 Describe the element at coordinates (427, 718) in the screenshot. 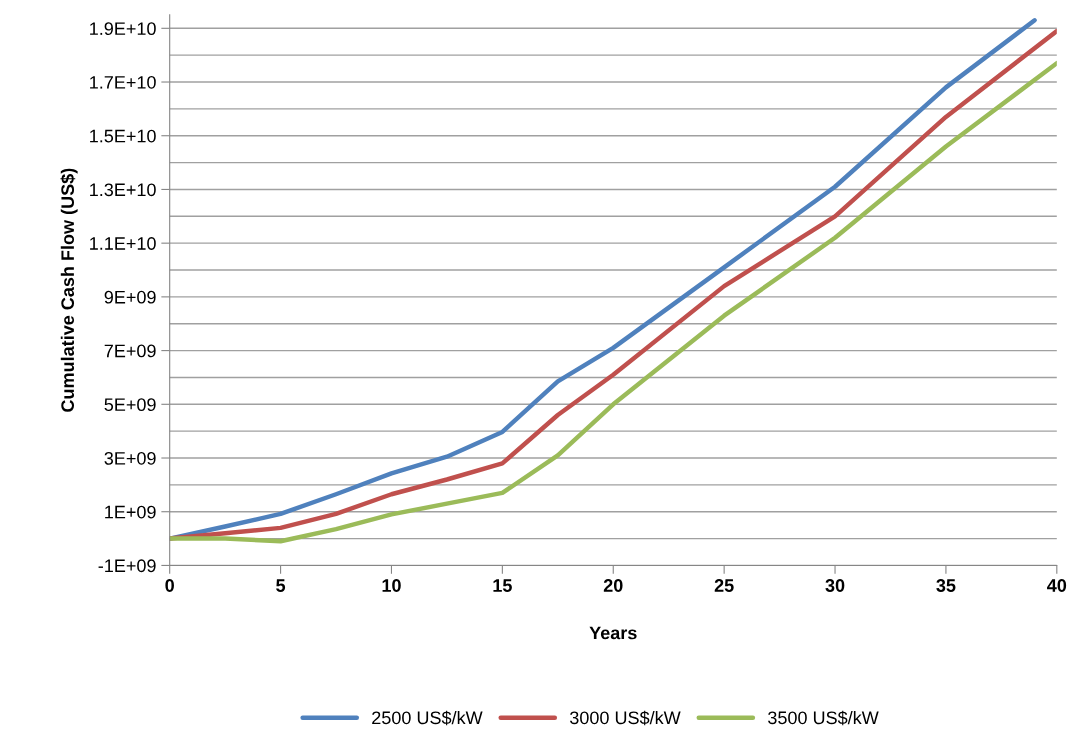

I see `legend-label: 2500 US$/kW` at that location.